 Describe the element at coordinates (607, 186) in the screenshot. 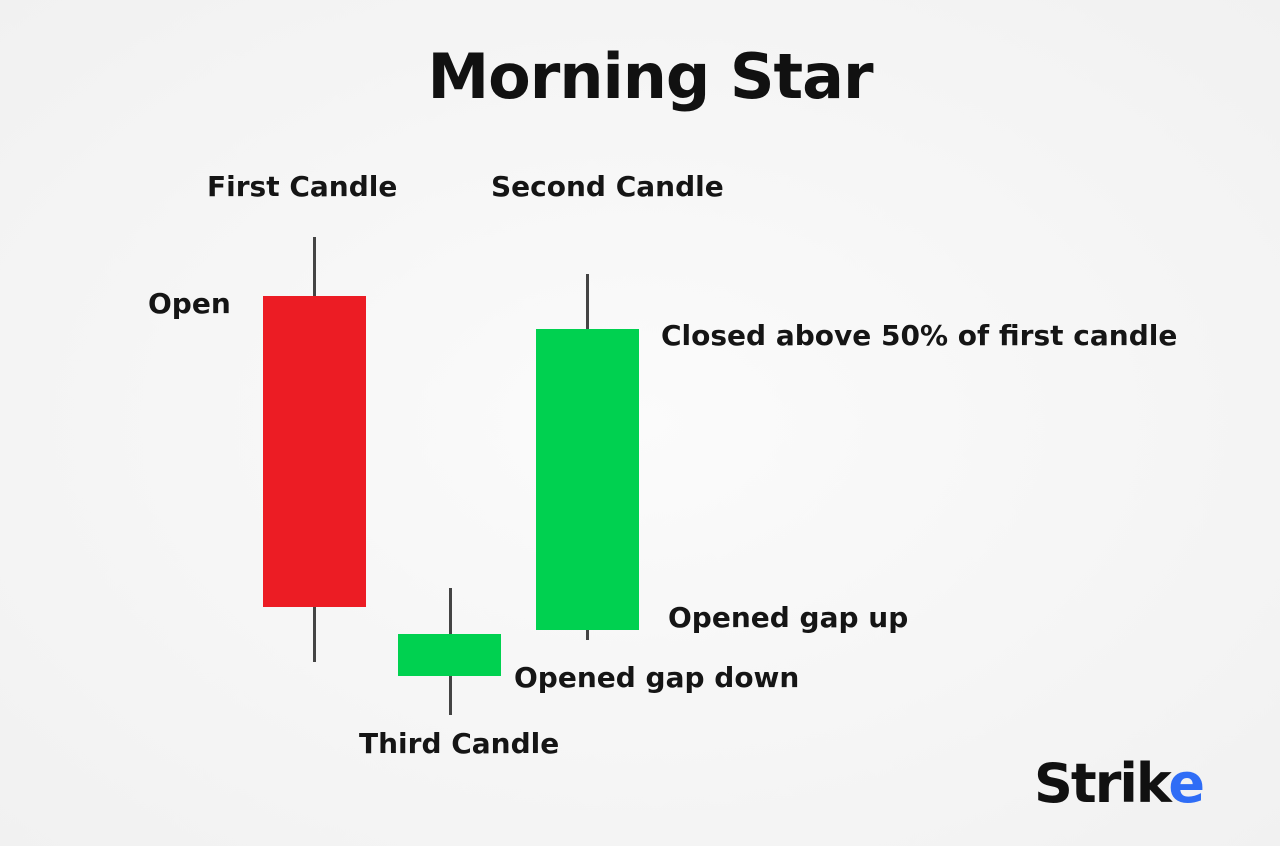

I see `second-candle-label: Second Candle` at that location.